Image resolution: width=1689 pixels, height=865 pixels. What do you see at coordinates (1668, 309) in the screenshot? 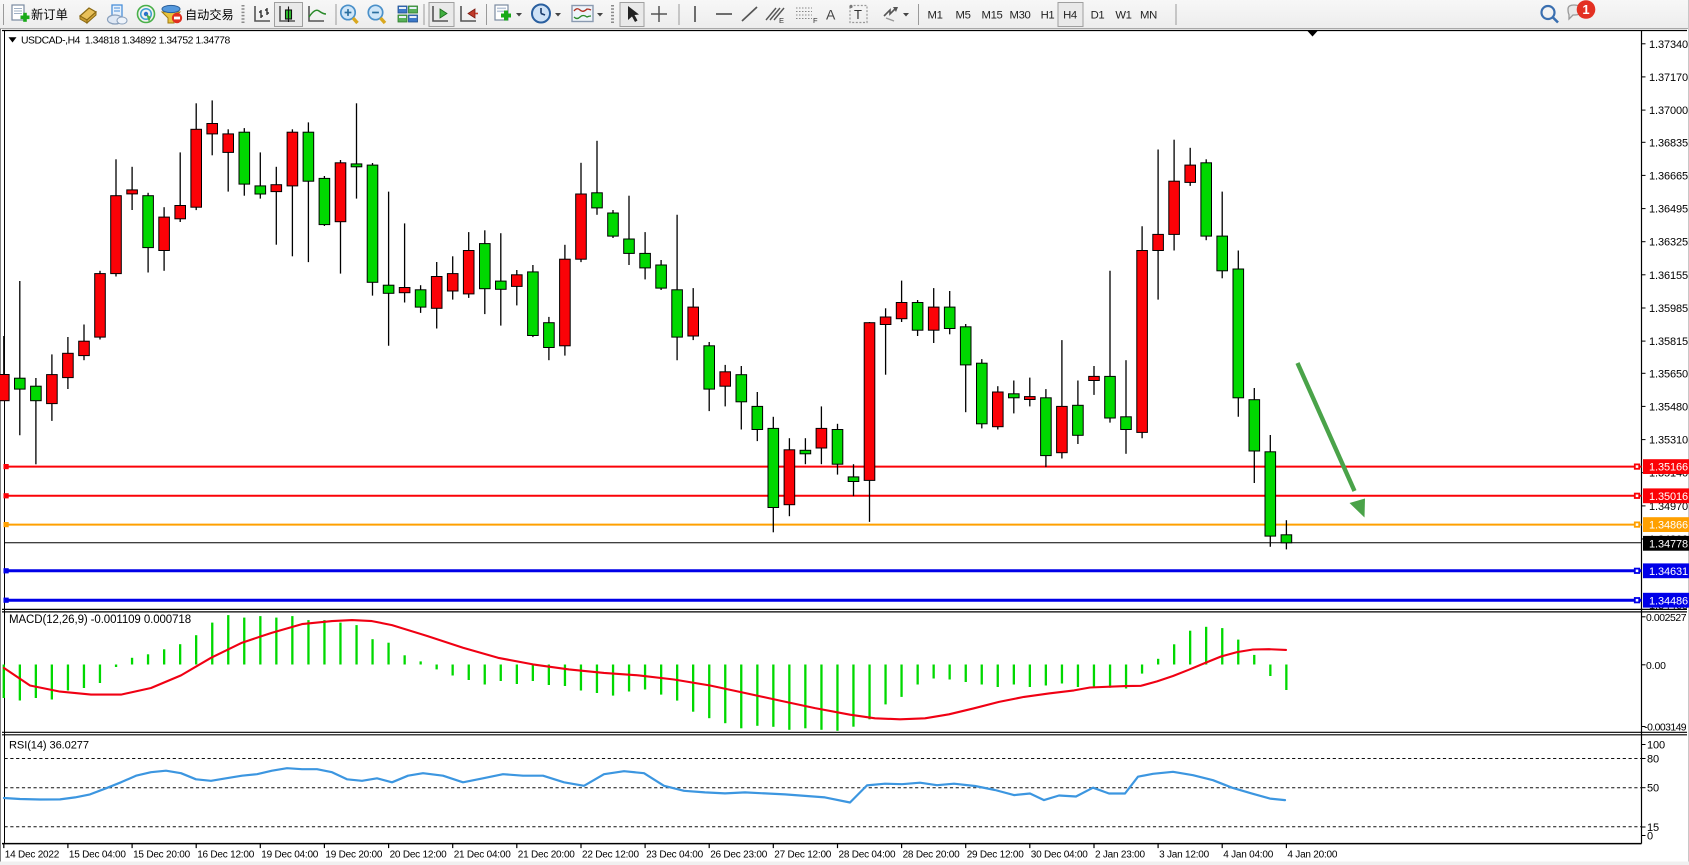
I see `svg-text: 1.35985` at bounding box center [1668, 309].